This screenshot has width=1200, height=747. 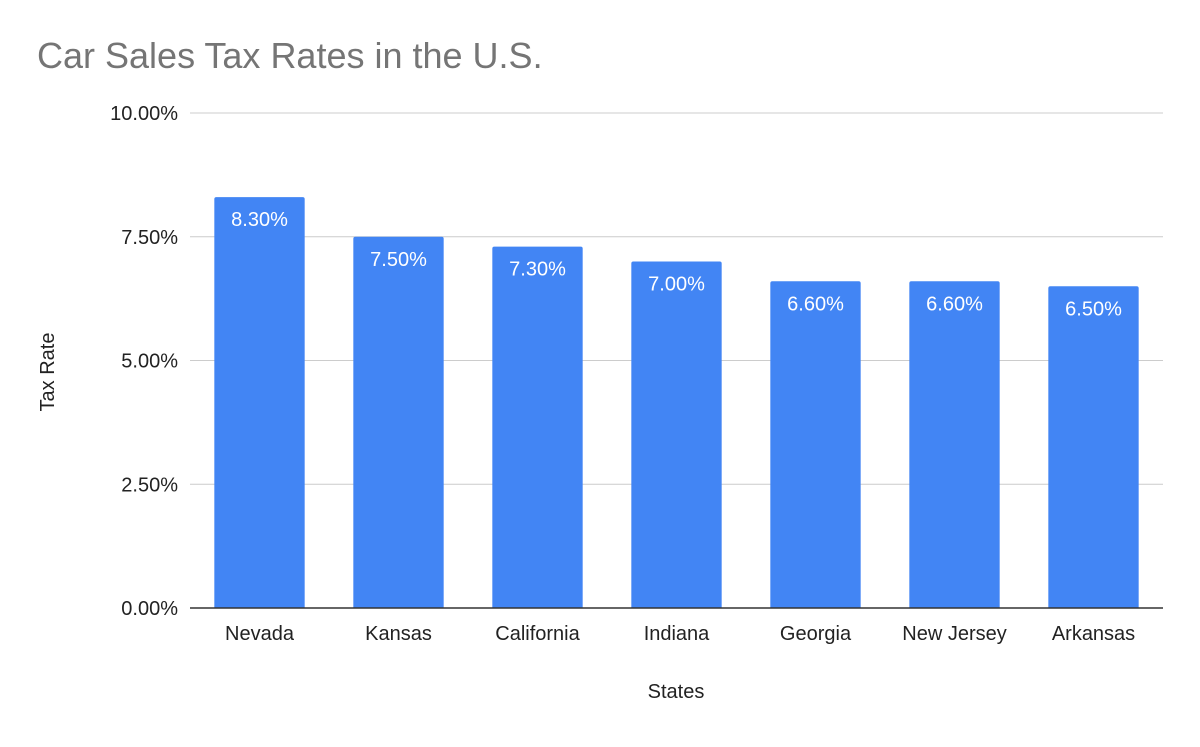 I want to click on y-tick-label: 2.50%, so click(x=149, y=485).